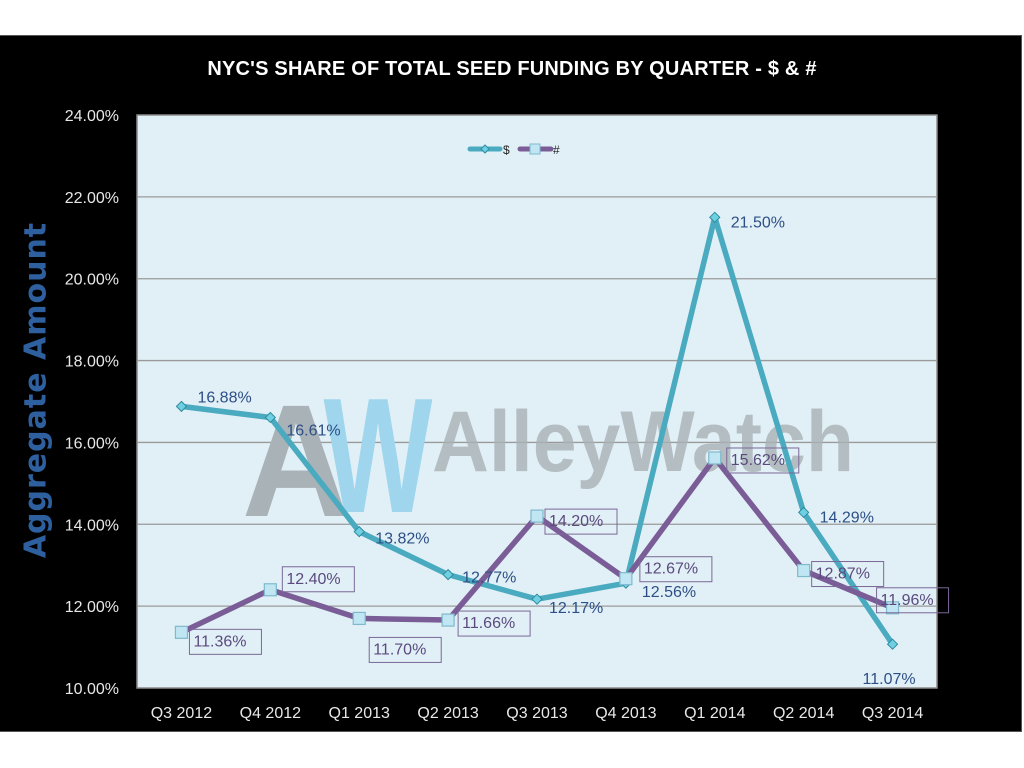 Image resolution: width=1024 pixels, height=768 pixels. Describe the element at coordinates (892, 713) in the screenshot. I see `x-tick-label: Q3 2014` at that location.